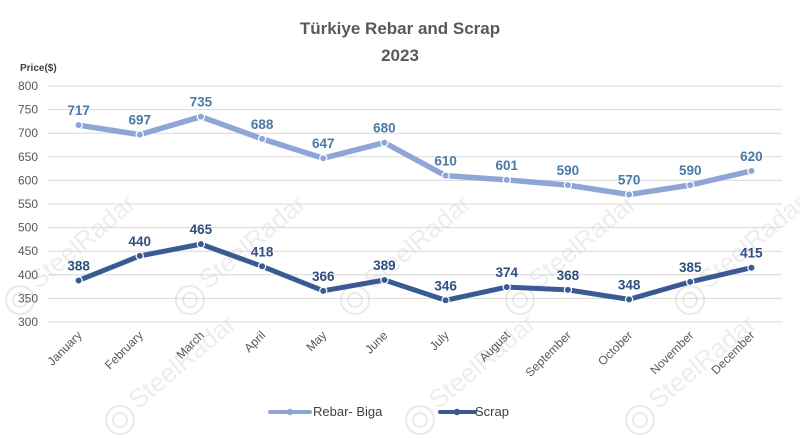 The width and height of the screenshot is (800, 438). What do you see at coordinates (615, 348) in the screenshot?
I see `x-tick-label: October` at bounding box center [615, 348].